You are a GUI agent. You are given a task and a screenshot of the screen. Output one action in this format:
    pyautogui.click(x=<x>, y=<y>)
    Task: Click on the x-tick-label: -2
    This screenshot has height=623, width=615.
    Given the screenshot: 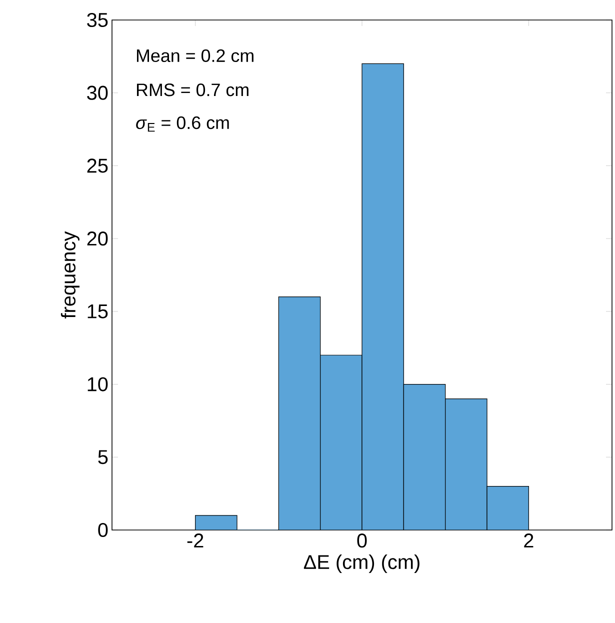 What is the action you would take?
    pyautogui.click(x=195, y=541)
    